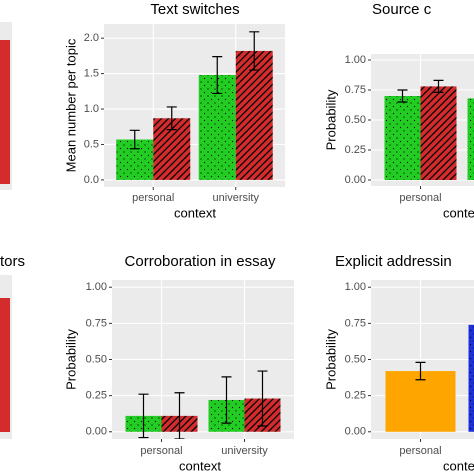  Describe the element at coordinates (91, 74) in the screenshot. I see `y-tick-label: 1.5` at that location.